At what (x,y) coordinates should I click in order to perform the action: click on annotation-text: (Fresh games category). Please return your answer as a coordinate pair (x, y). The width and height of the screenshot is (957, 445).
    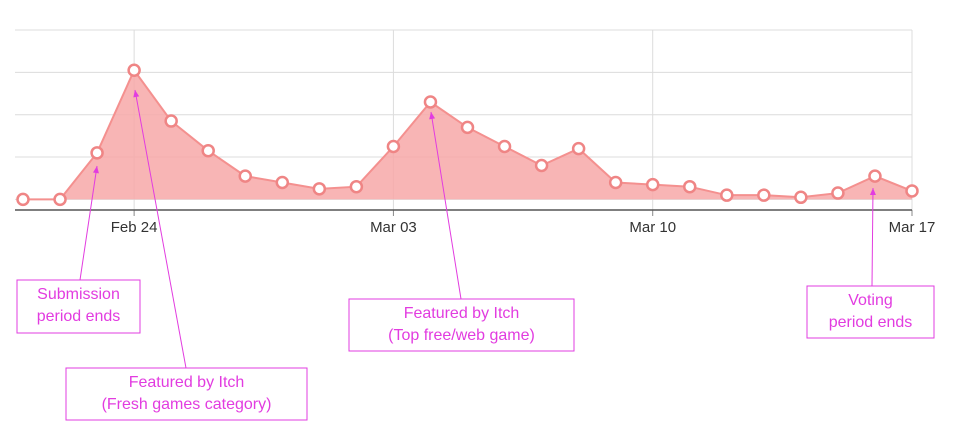
    Looking at the image, I should click on (187, 404).